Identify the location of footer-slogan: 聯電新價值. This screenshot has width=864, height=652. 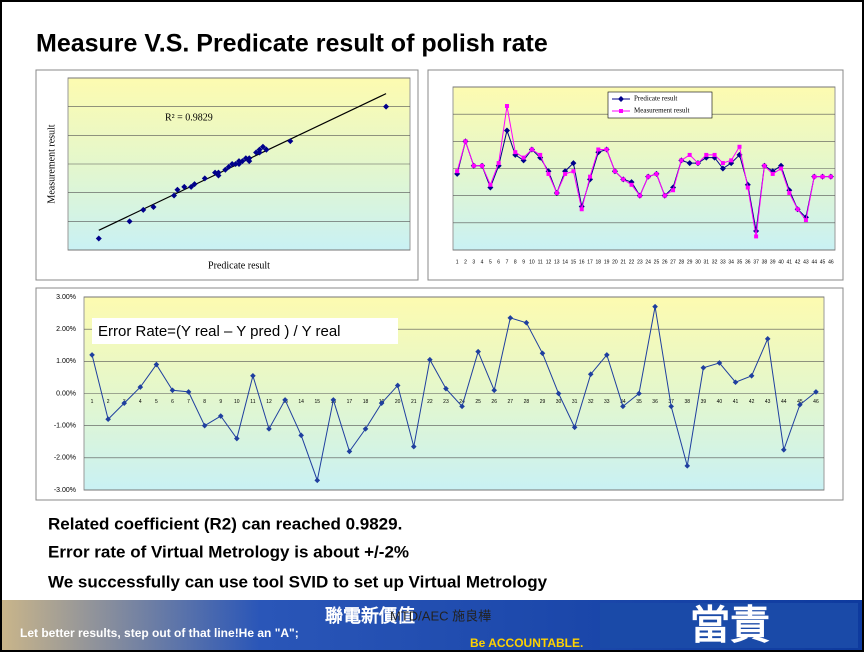
(370, 615).